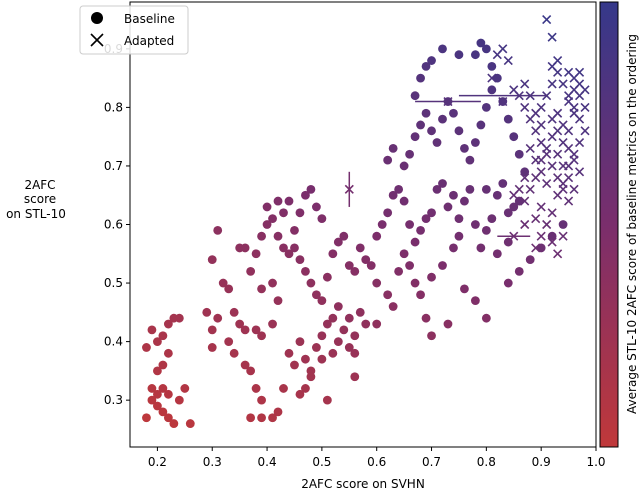 The width and height of the screenshot is (641, 489). Describe the element at coordinates (36, 199) in the screenshot. I see `y-axis-label: 2AFC score on STL-10` at that location.